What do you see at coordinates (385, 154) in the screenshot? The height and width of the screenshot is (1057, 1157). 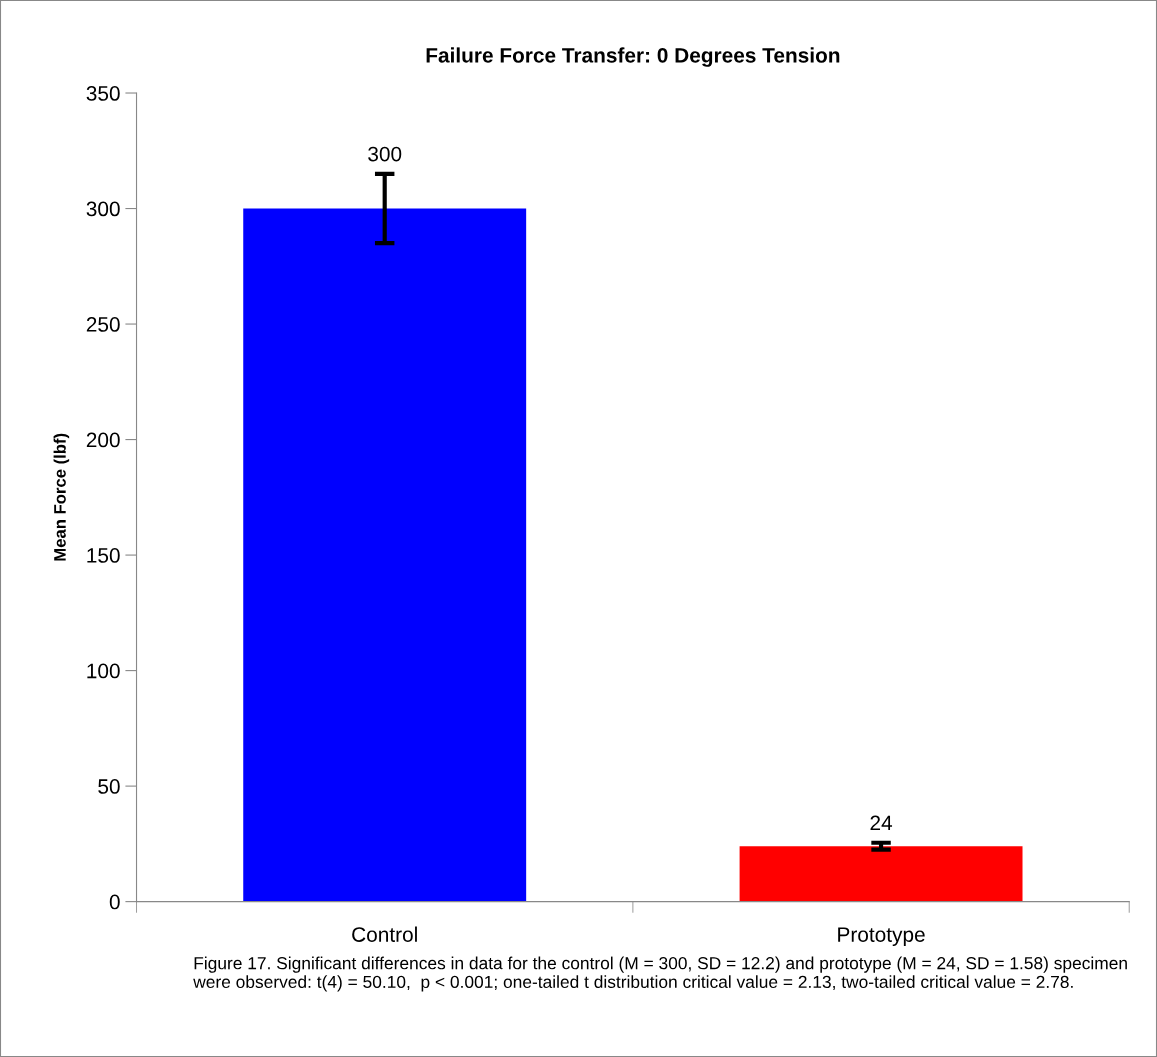 I see `data-label: 300` at bounding box center [385, 154].